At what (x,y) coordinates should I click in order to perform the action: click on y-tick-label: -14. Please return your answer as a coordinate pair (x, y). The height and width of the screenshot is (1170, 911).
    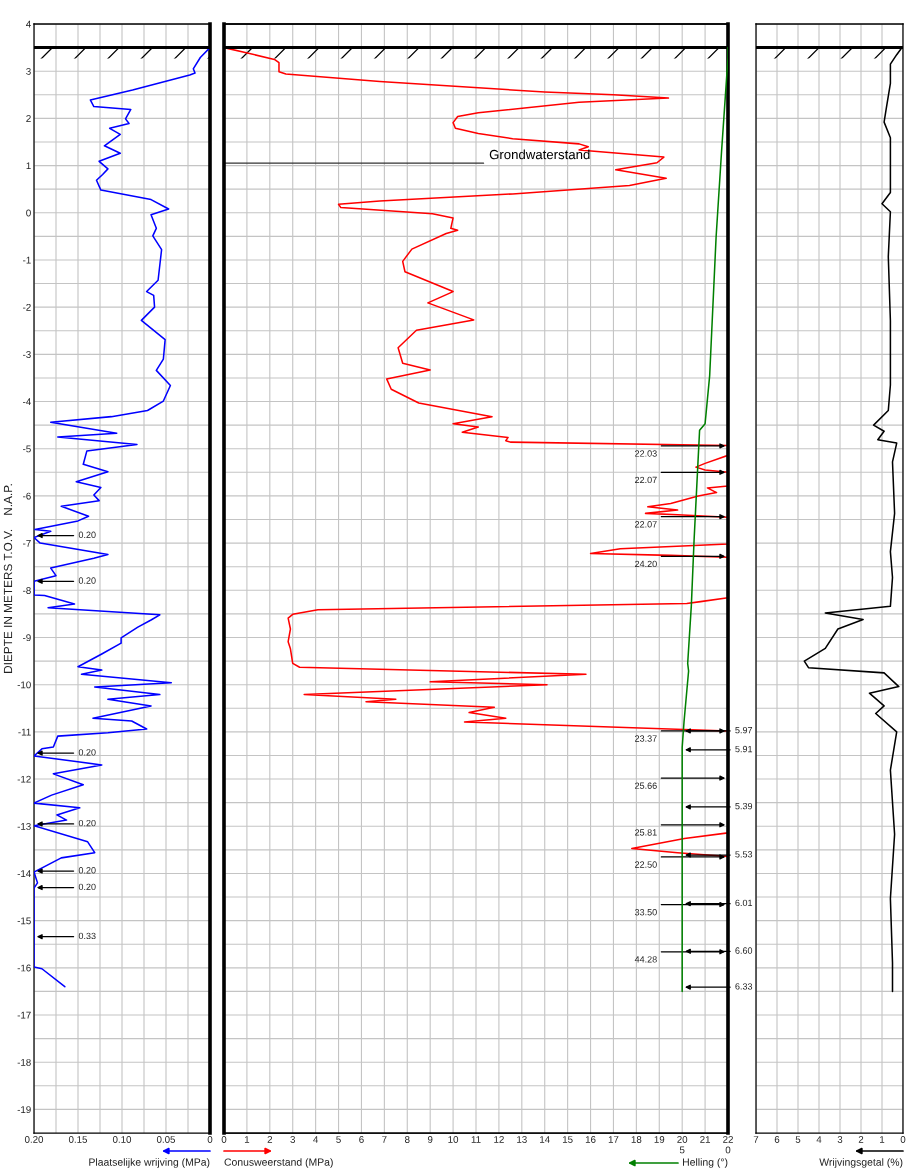
    Looking at the image, I should click on (24, 873).